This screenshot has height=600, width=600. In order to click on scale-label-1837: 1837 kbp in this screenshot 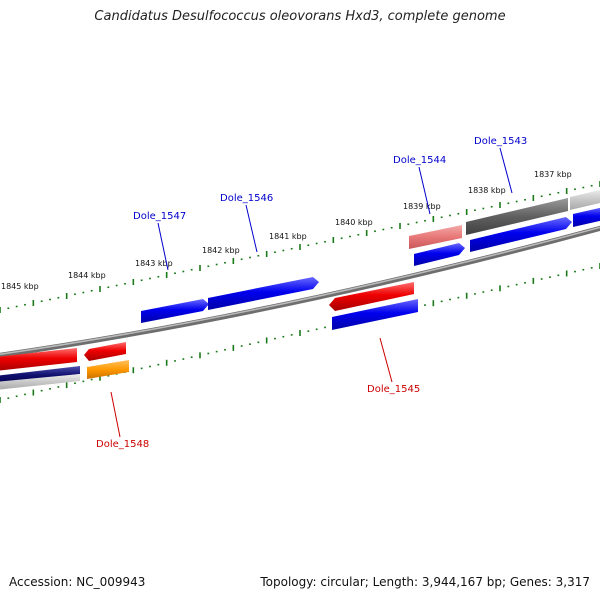, I will do `click(553, 174)`.